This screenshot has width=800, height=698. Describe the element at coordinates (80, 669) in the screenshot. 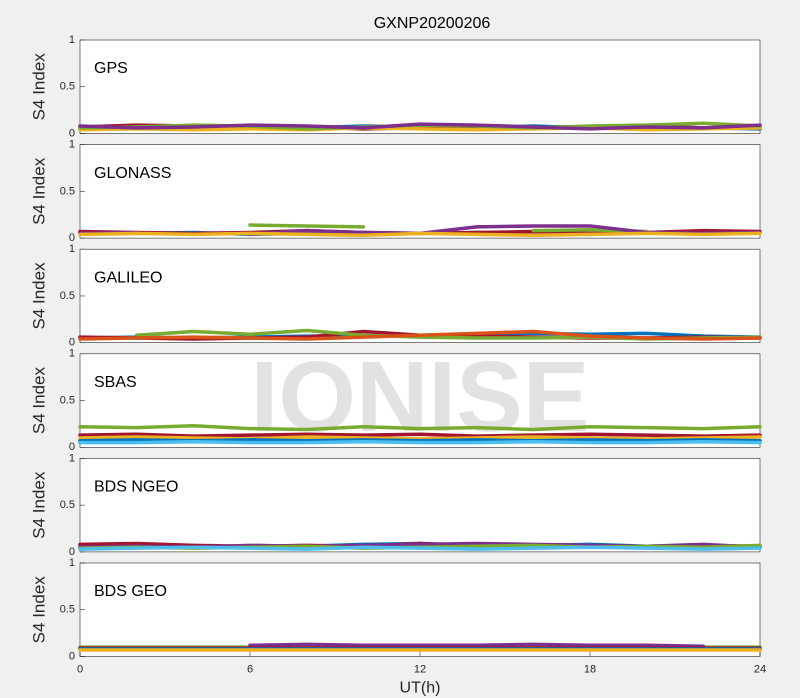

I see `x-tick-label: 0` at that location.